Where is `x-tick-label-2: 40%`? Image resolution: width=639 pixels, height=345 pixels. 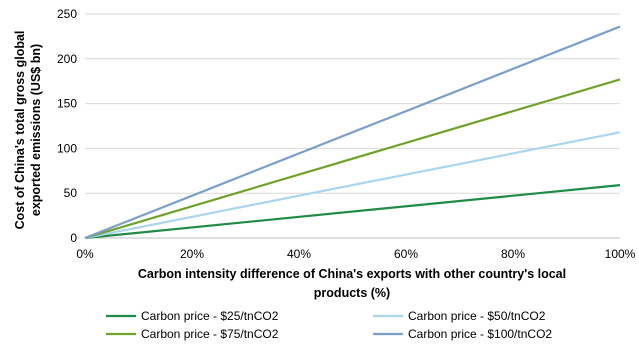
x-tick-label-2: 40% is located at coordinates (299, 254).